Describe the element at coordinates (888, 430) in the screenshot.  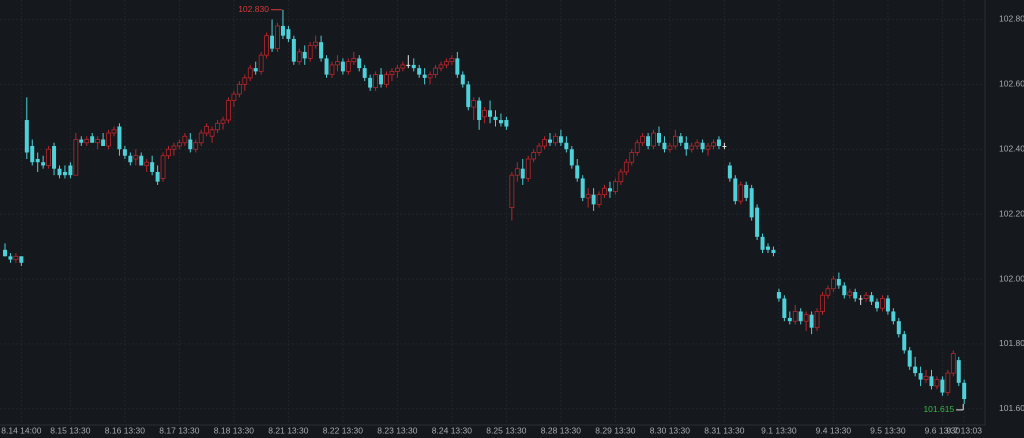
I see `x-tick-label: 9.5 13:30` at that location.